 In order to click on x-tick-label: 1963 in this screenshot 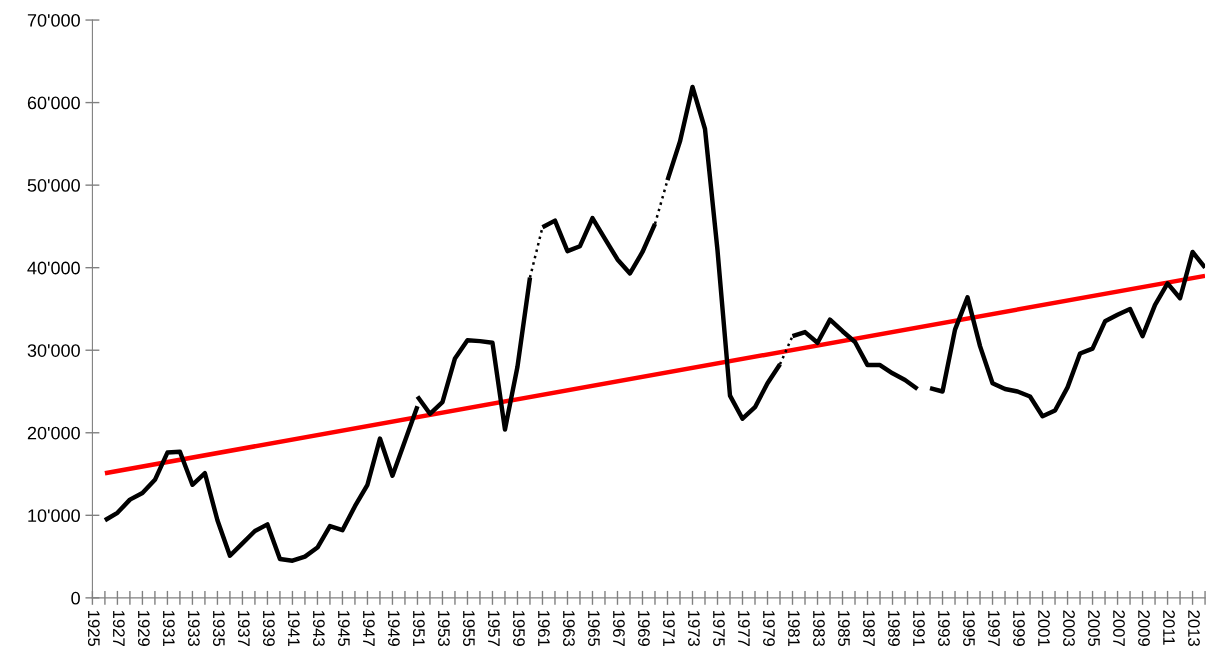, I will do `click(569, 628)`.